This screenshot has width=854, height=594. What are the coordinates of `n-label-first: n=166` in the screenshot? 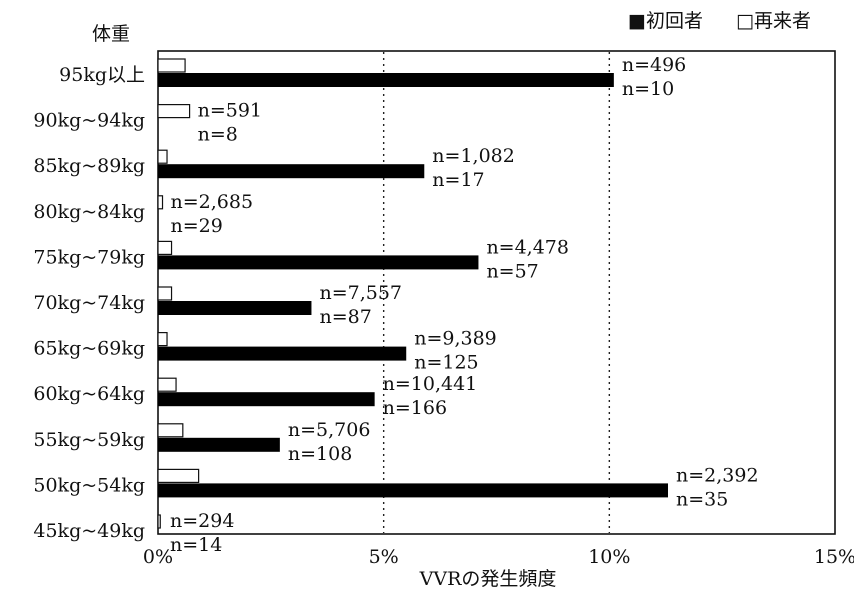 It's located at (415, 408).